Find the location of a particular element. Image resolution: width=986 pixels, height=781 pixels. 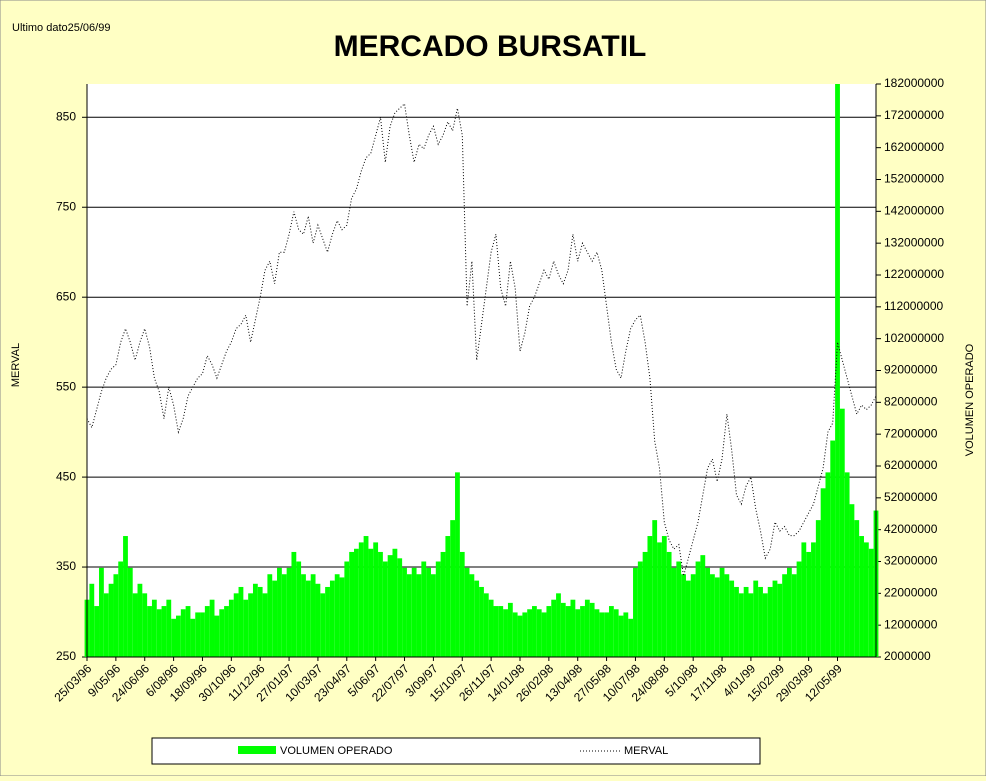

y2-tick-label: 62000000 is located at coordinates (911, 465).